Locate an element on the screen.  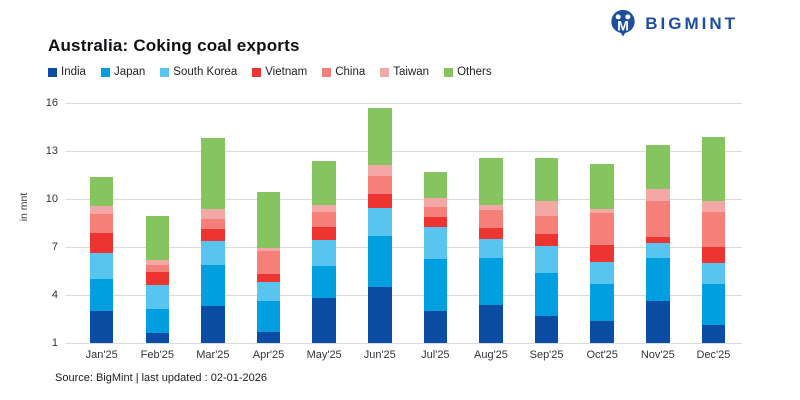
bar-segment-jan25-india is located at coordinates (101, 327).